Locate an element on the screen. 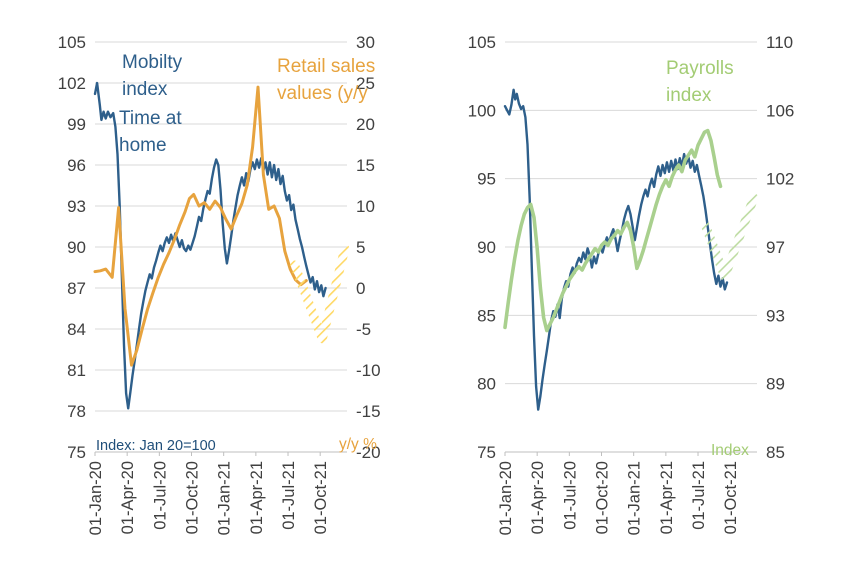 This screenshot has width=859, height=581. svg-text: 15 is located at coordinates (365, 165).